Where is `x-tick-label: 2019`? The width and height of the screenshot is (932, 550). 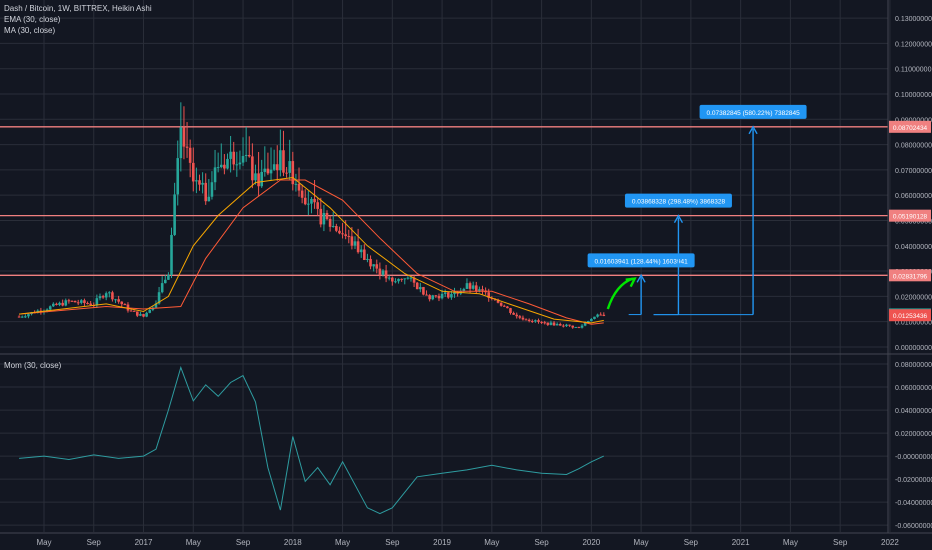 x-tick-label: 2019 is located at coordinates (442, 542).